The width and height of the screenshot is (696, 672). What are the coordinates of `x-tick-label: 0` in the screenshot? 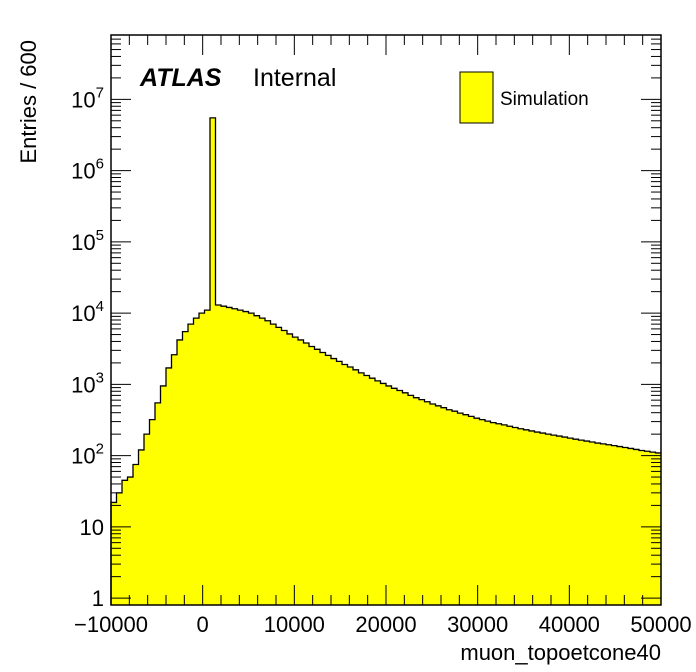 It's located at (203, 624).